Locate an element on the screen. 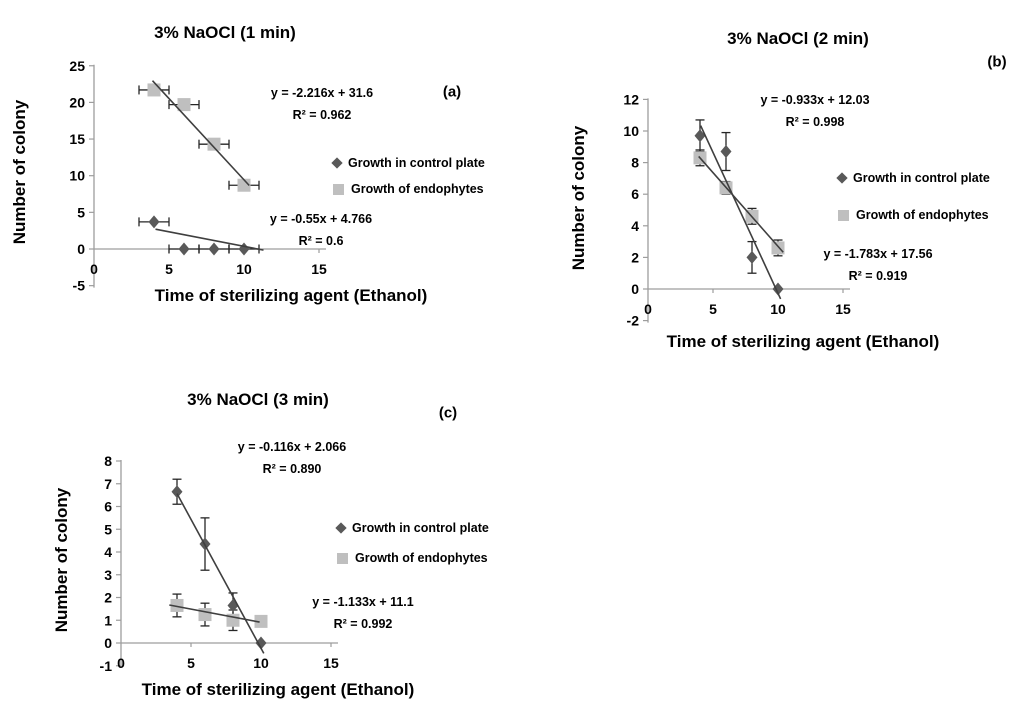 The width and height of the screenshot is (1024, 720). chart-title: 3% NaOCl (3 min) is located at coordinates (258, 399).